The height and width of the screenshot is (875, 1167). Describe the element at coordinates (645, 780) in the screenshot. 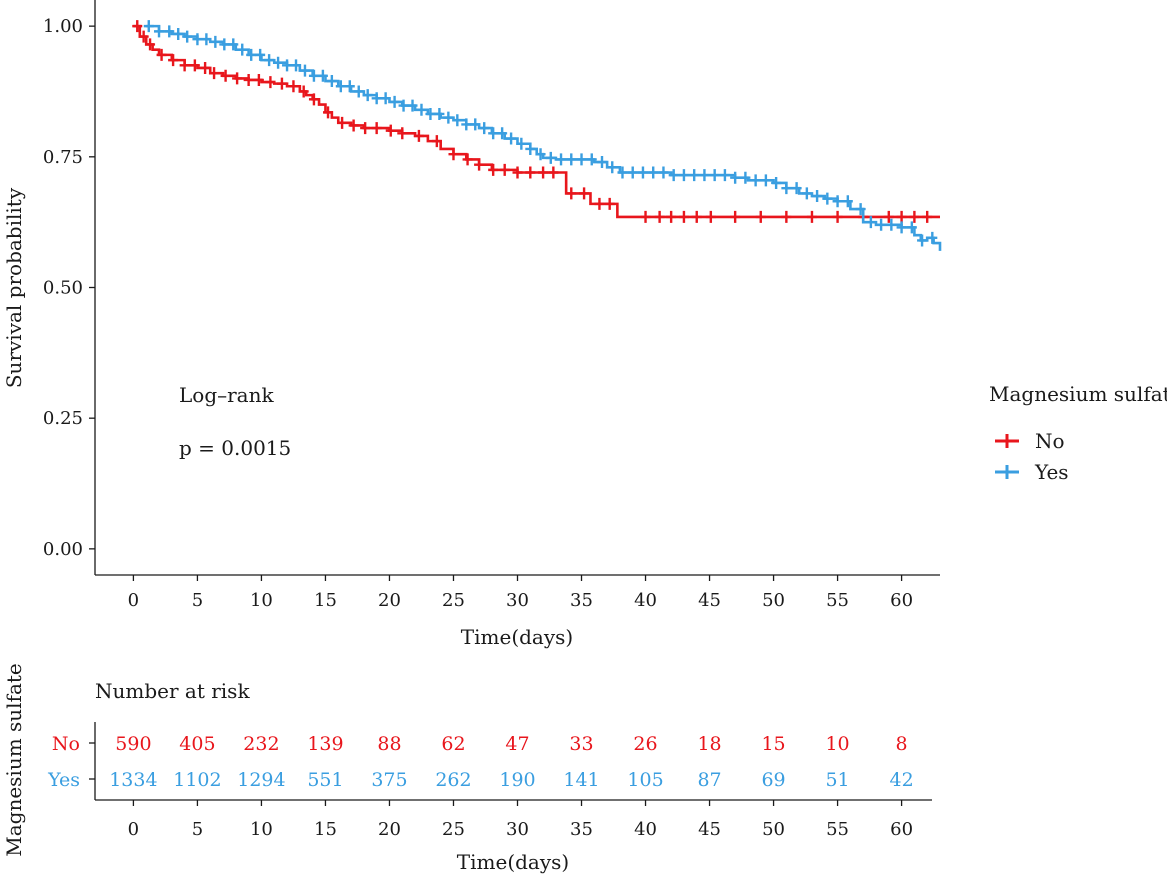

I see `risk-cell: 105` at that location.